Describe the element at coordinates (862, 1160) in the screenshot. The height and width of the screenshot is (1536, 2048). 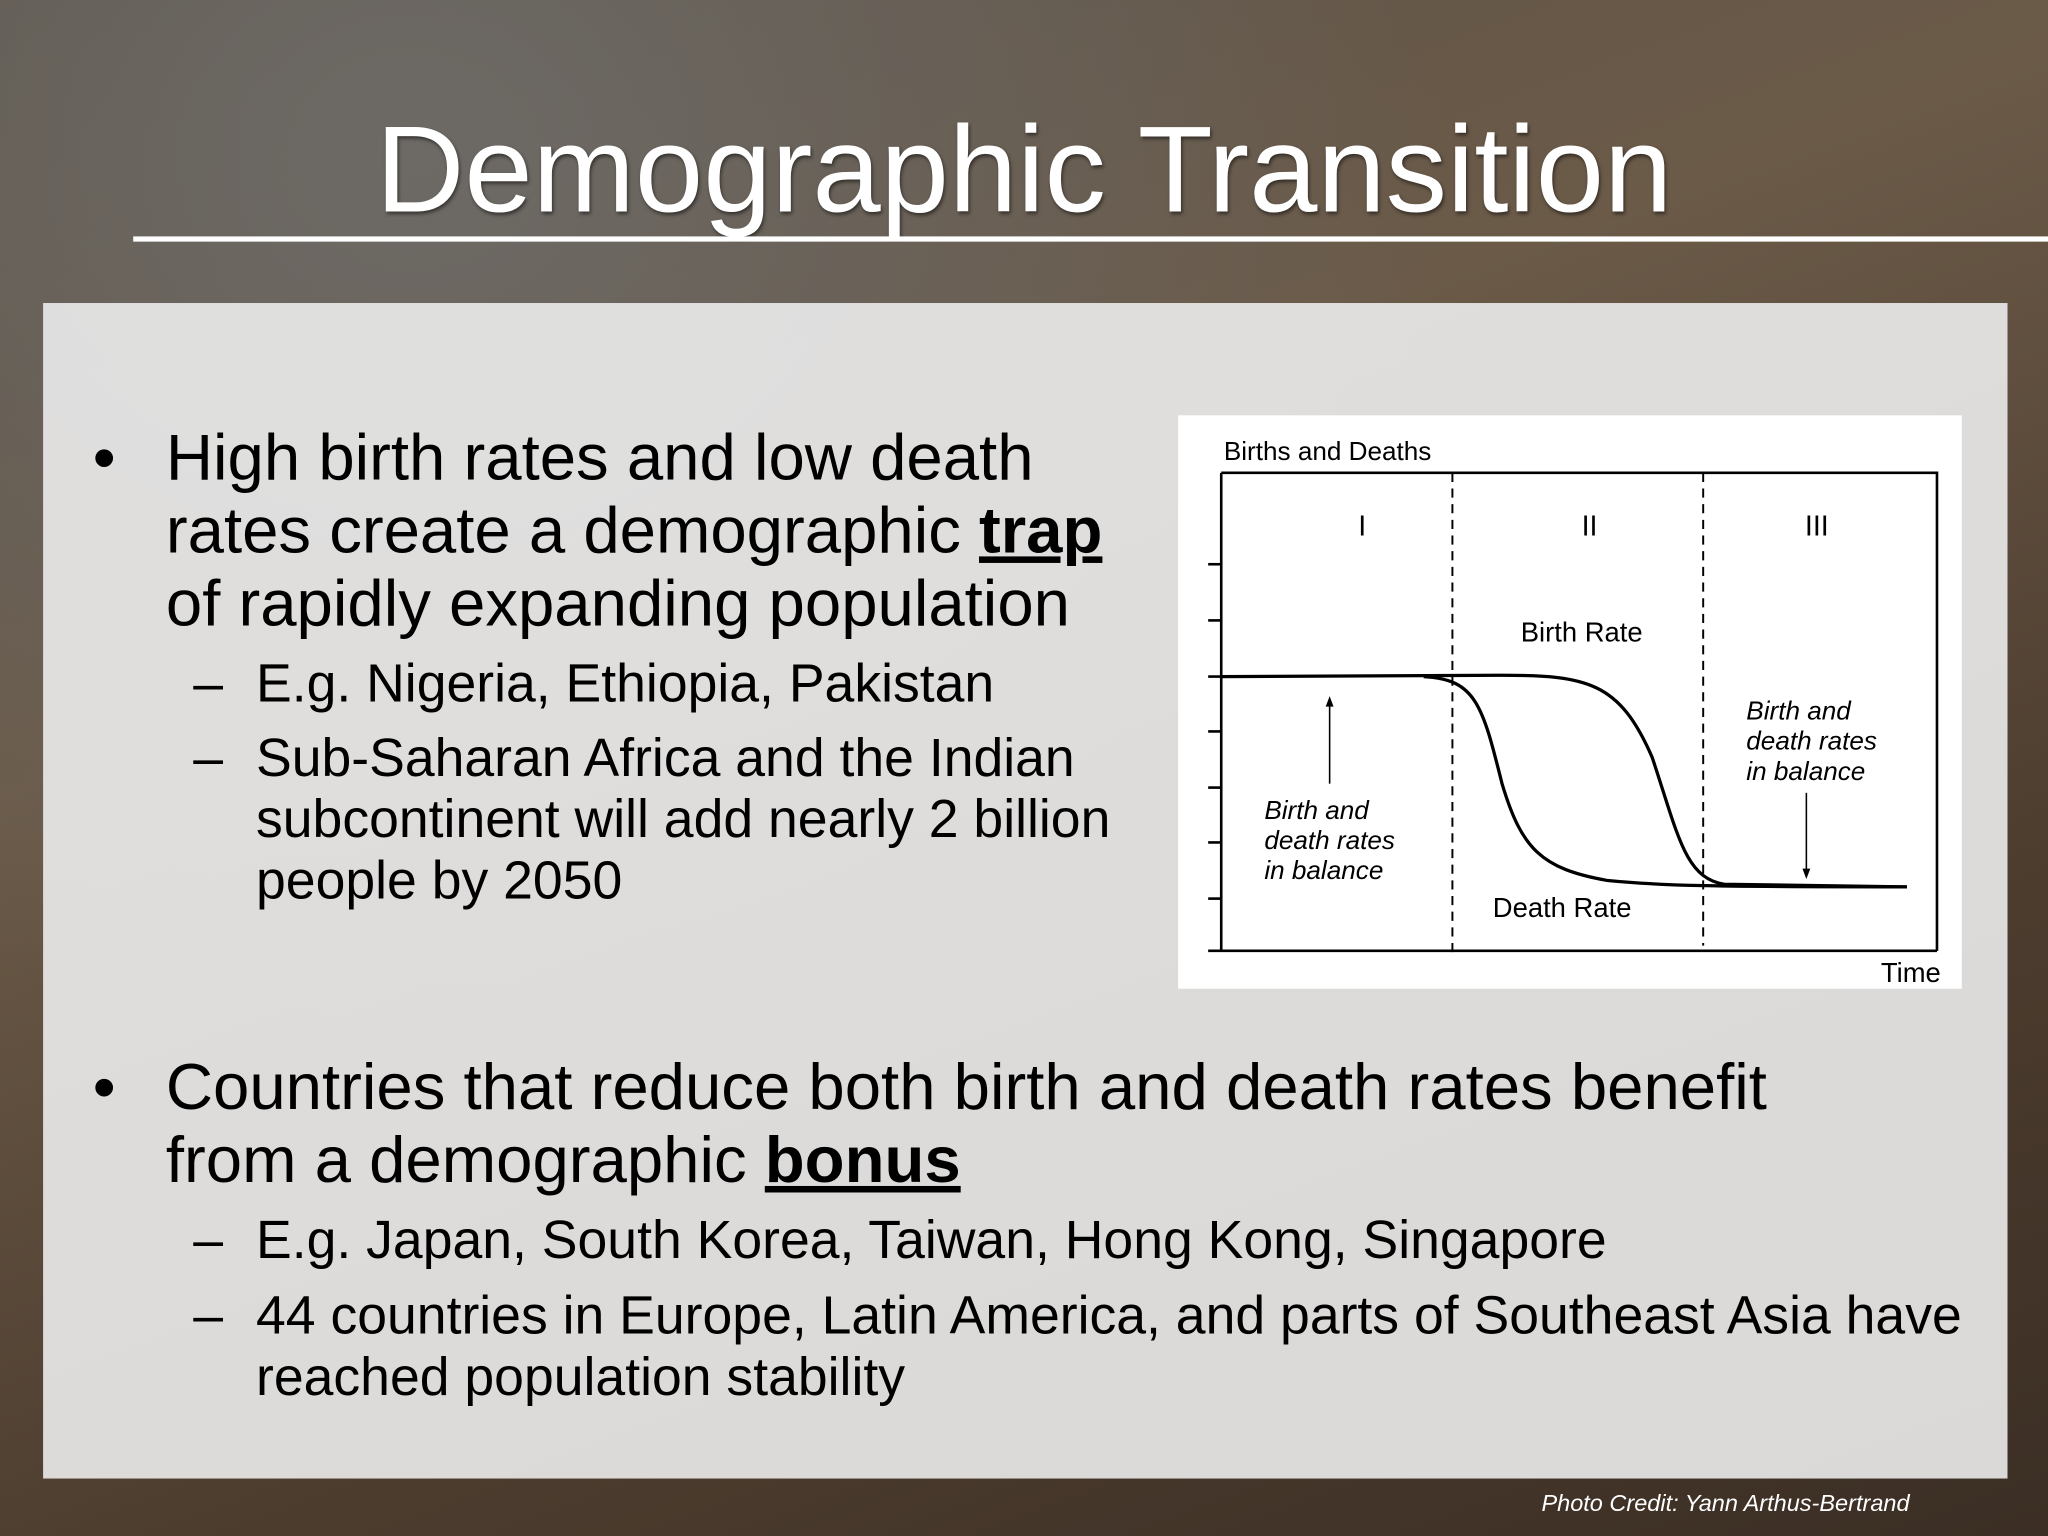
I see `bullet-emphasis: bonus` at that location.